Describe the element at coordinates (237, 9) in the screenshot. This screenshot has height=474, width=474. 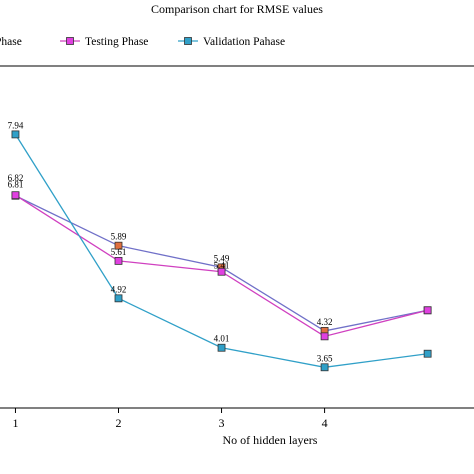
I see `chart-title: Comparison chart for RMSE values` at that location.